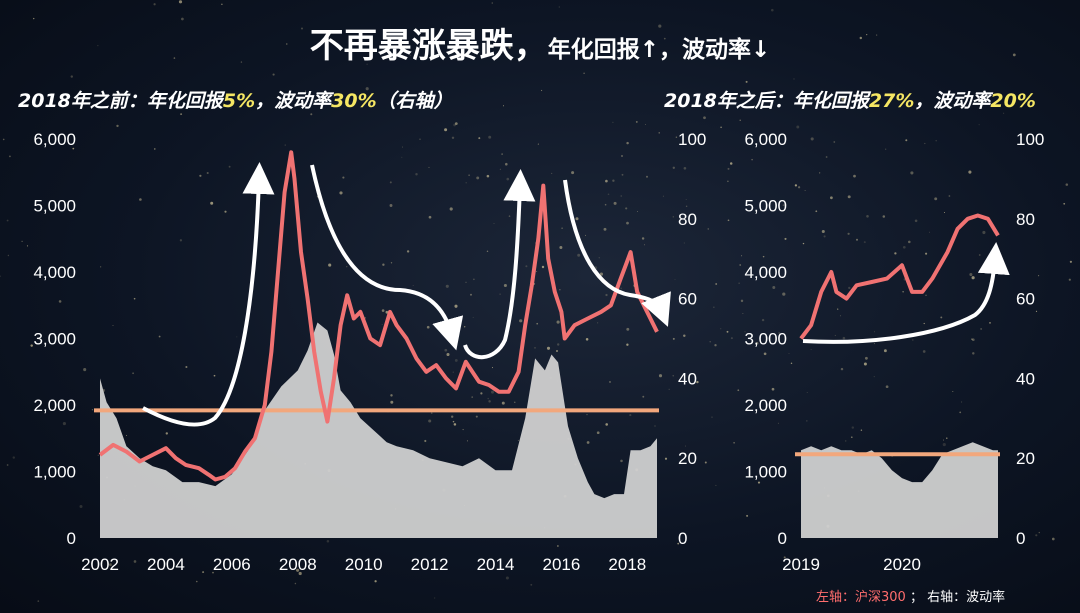 Image resolution: width=1080 pixels, height=613 pixels. Describe the element at coordinates (235, 99) in the screenshot. I see `left-chart-header: 2018年之前：年化回报5%，波动率30%（右轴）` at that location.